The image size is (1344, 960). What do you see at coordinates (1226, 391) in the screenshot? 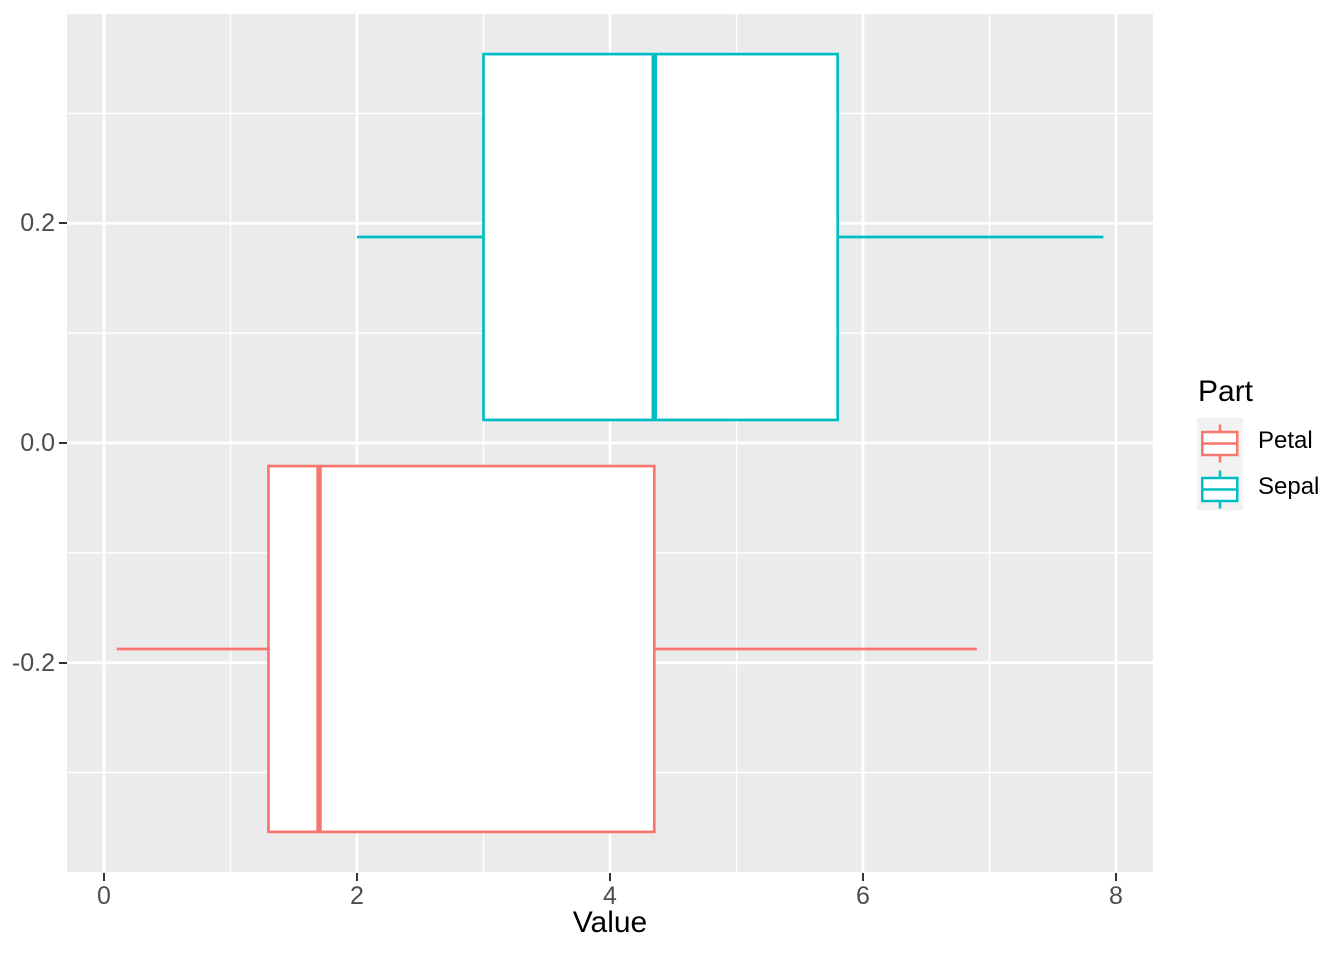
I see `legend-title: Part` at bounding box center [1226, 391].